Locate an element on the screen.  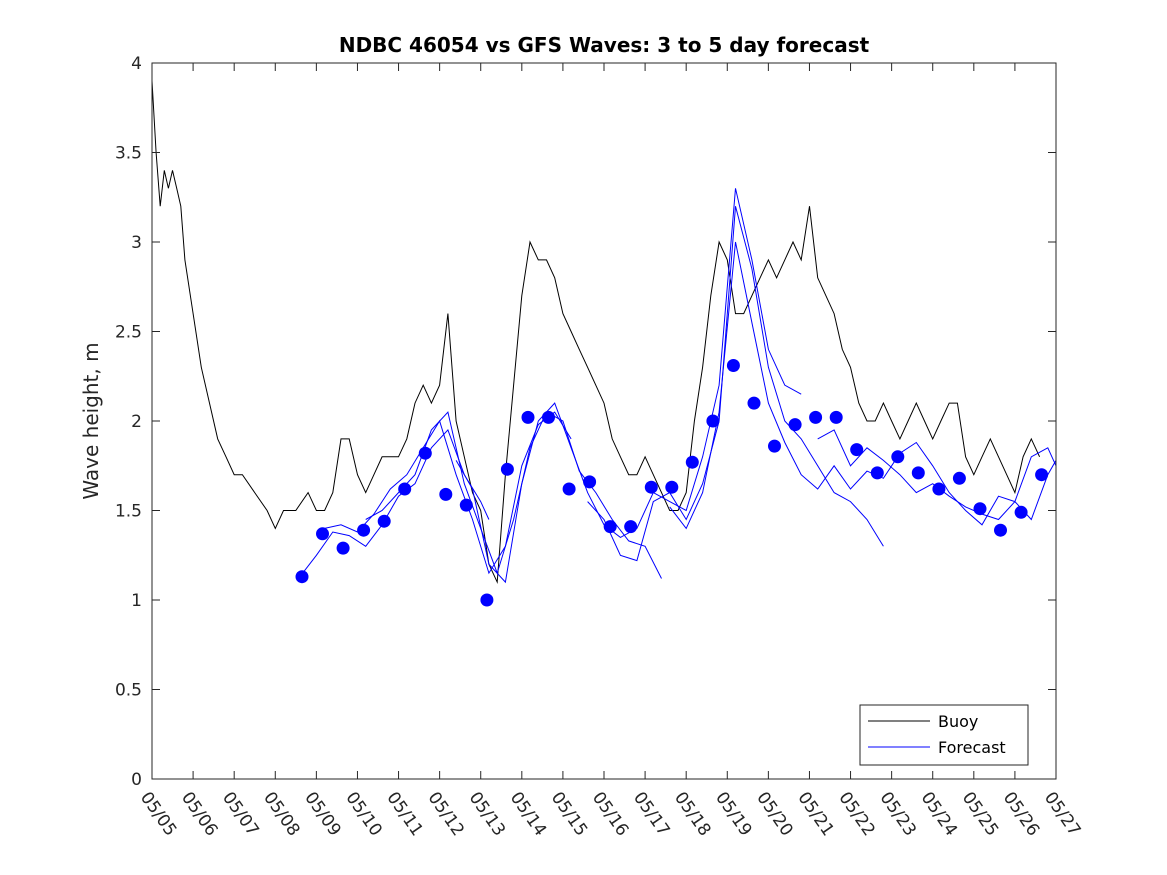
y-tick-label: 1.5 is located at coordinates (128, 512).